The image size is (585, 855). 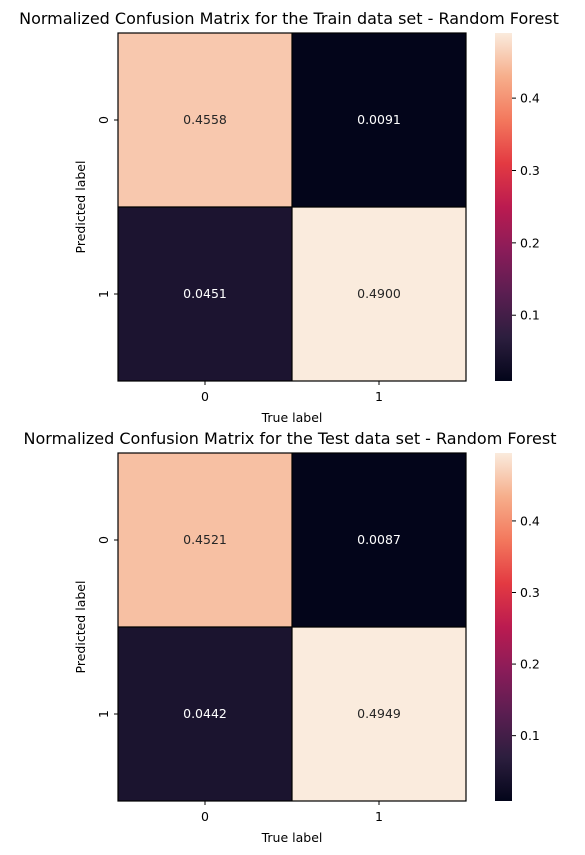 I want to click on test-y-axis-label: Predicted label, so click(x=80, y=627).